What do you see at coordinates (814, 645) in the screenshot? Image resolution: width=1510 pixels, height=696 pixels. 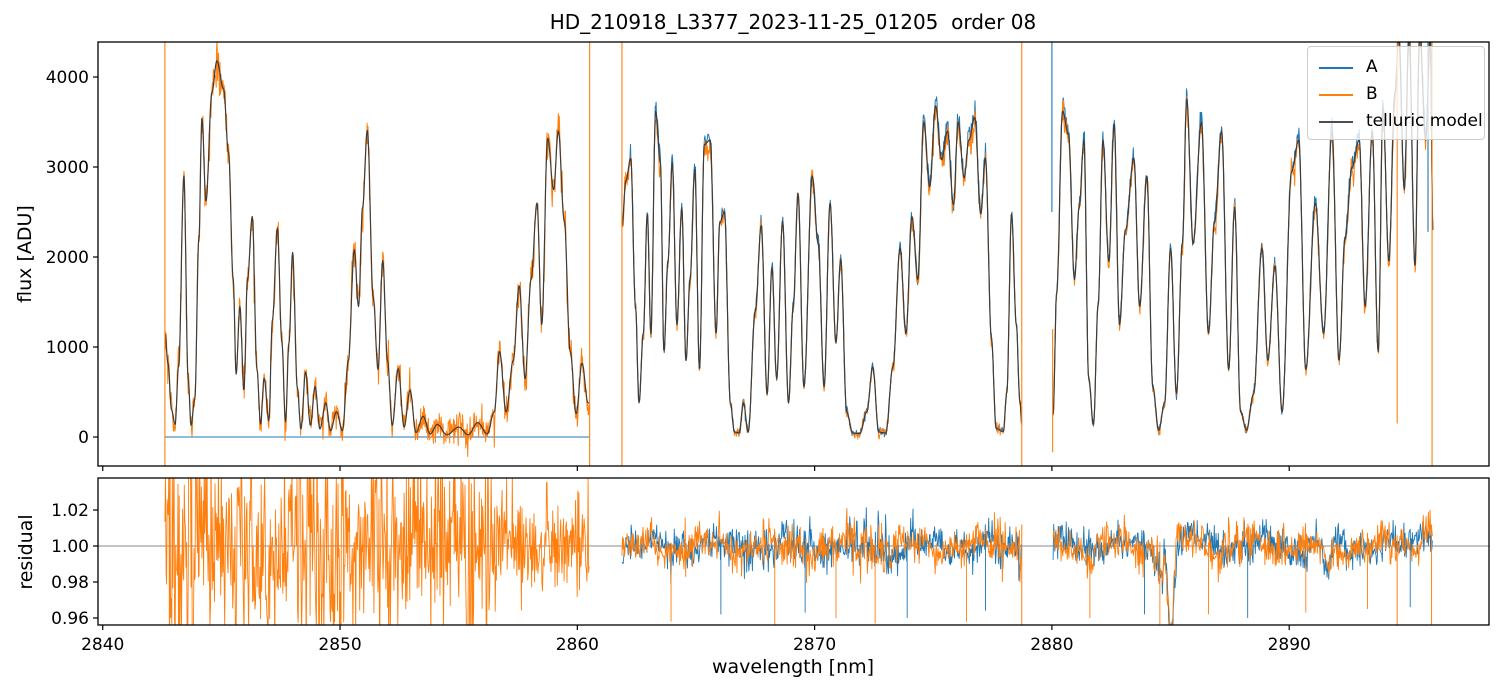 I see `x-tick-label: 2870` at bounding box center [814, 645].